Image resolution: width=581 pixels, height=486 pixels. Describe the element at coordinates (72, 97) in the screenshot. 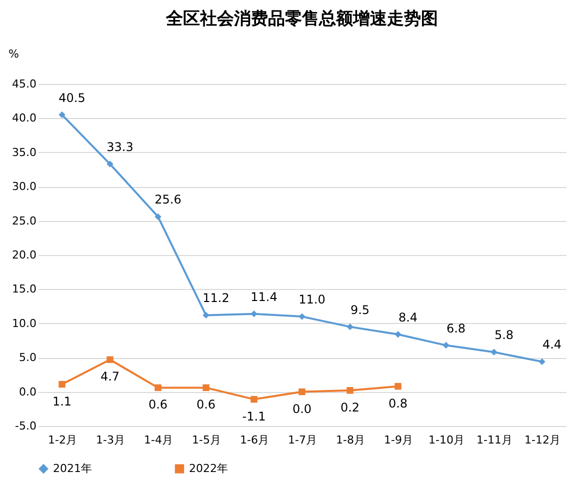

I see `data-label: 40.5` at that location.